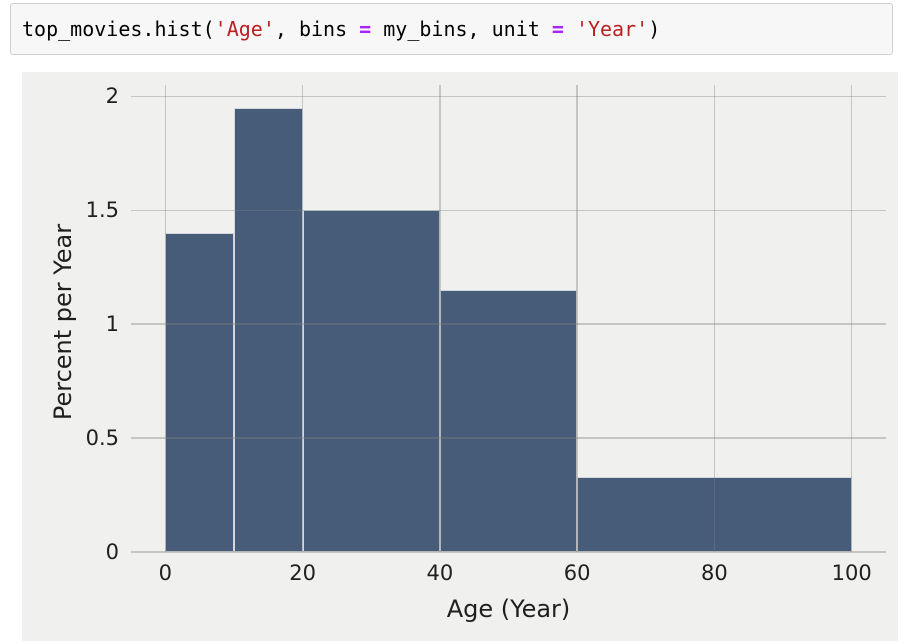 The image size is (910, 644). I want to click on code-token-plain: , bins, so click(317, 29).